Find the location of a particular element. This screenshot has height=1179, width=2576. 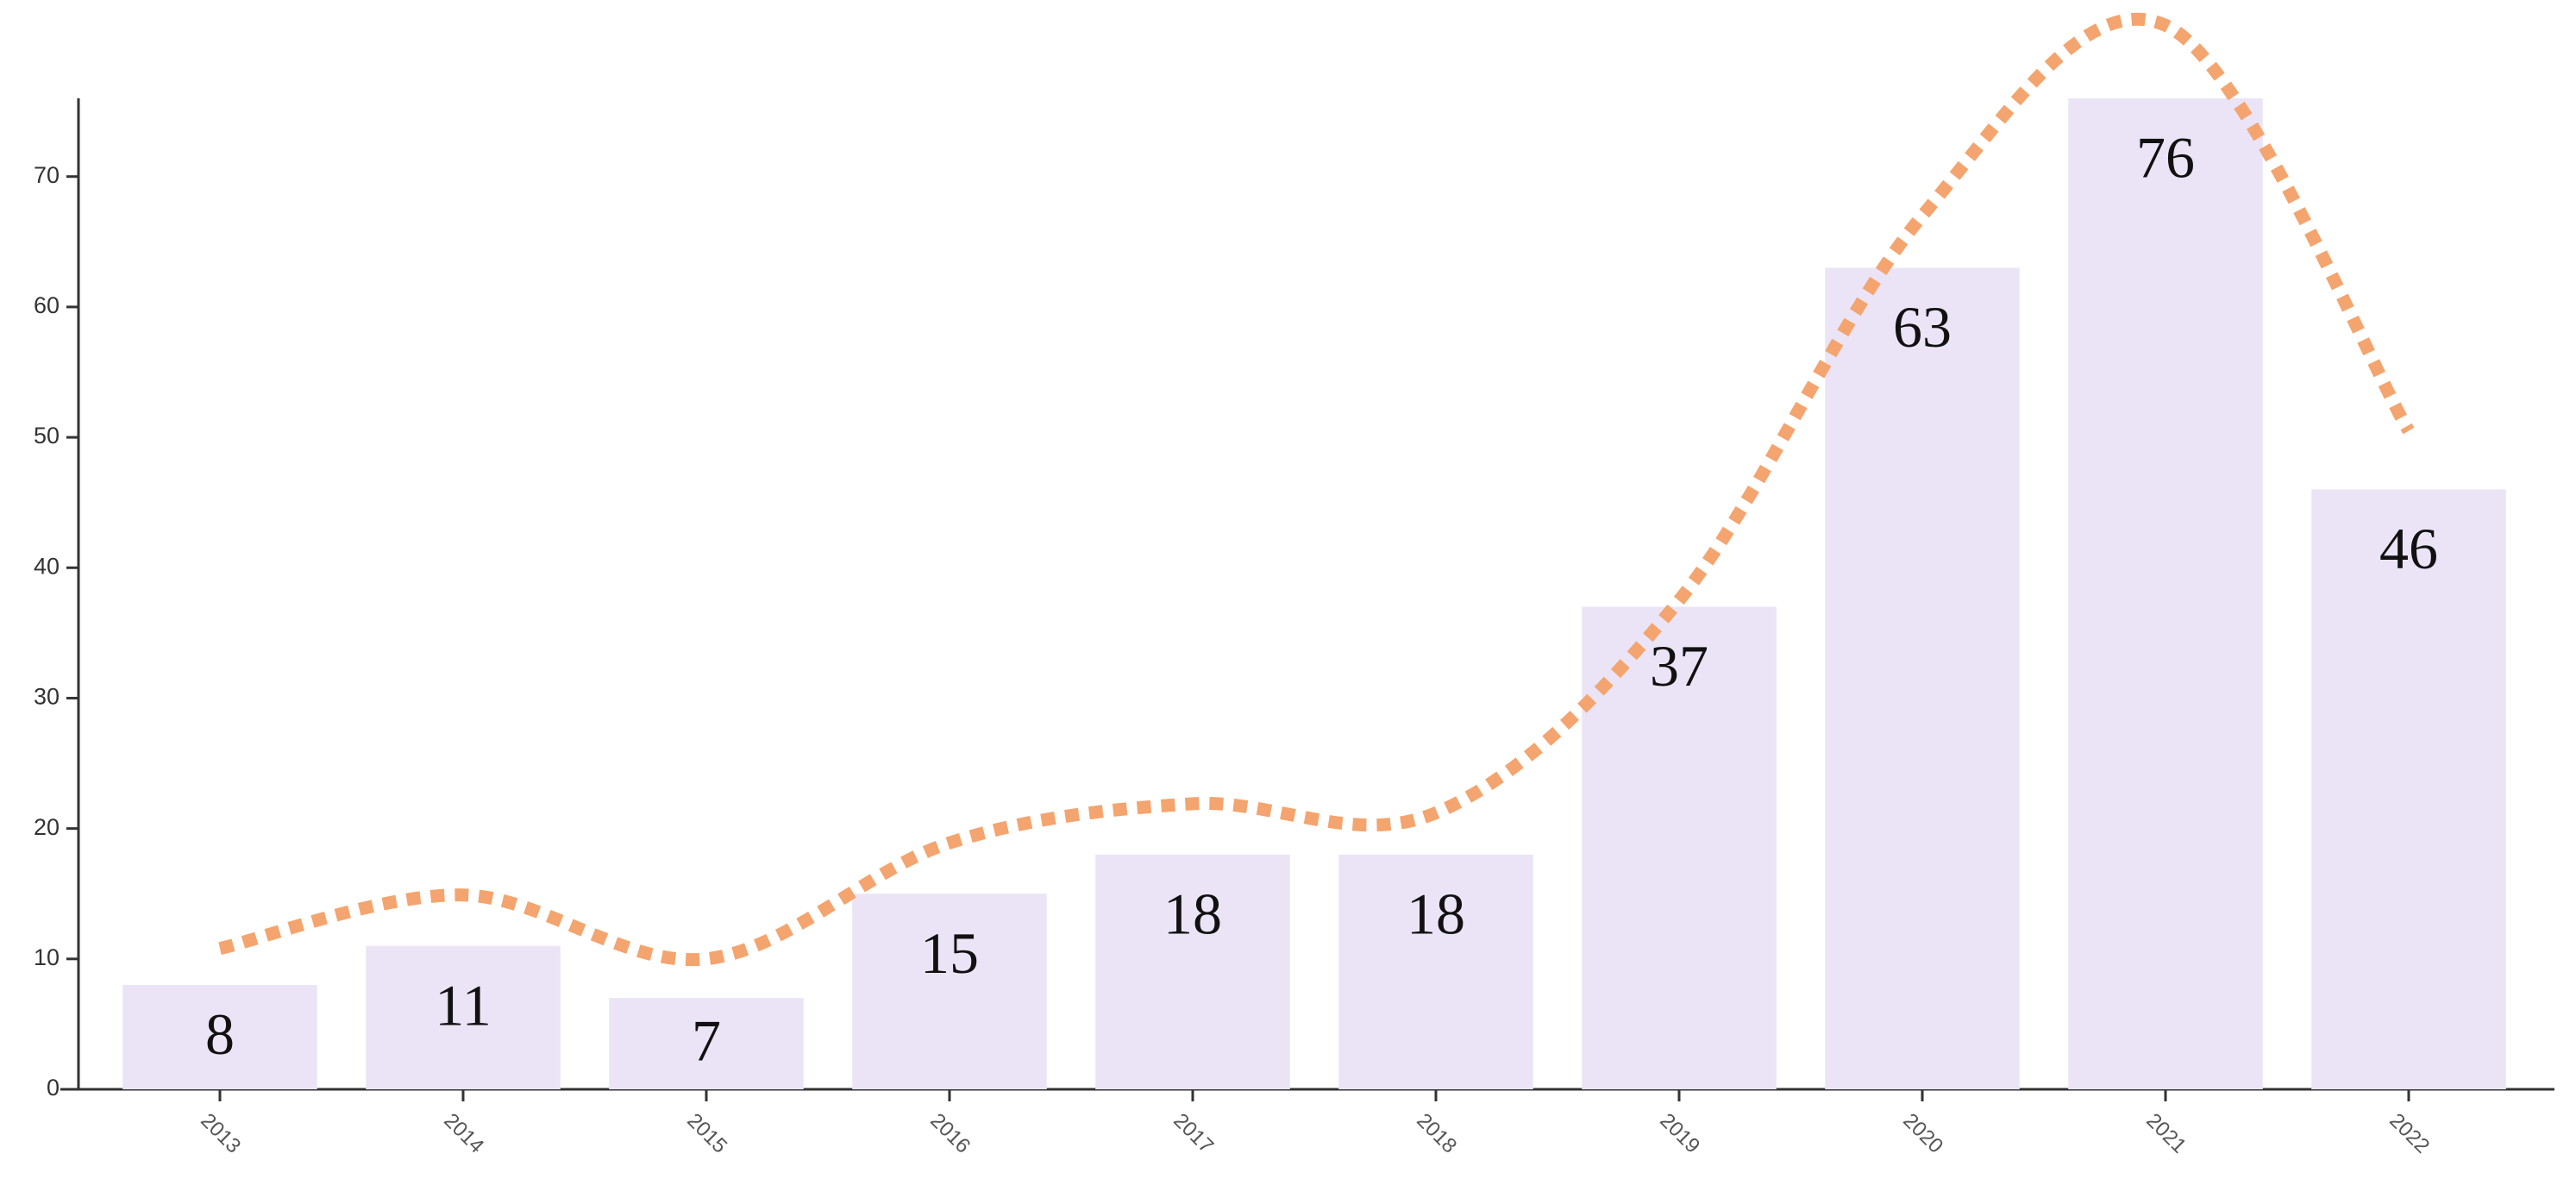

x-tick-label: 2017 is located at coordinates (1193, 1133).